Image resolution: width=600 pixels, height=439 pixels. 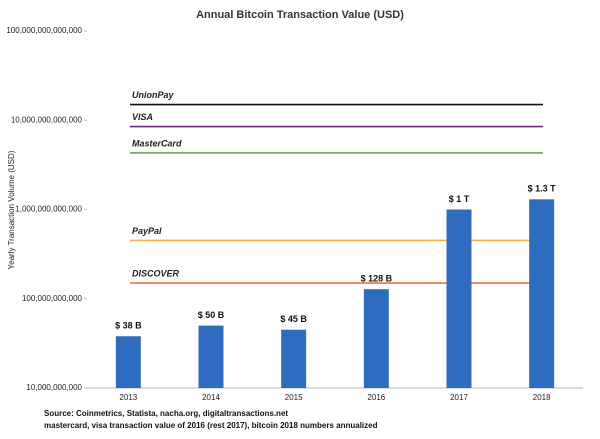 What do you see at coordinates (376, 397) in the screenshot?
I see `x-tick-label: 2016` at bounding box center [376, 397].